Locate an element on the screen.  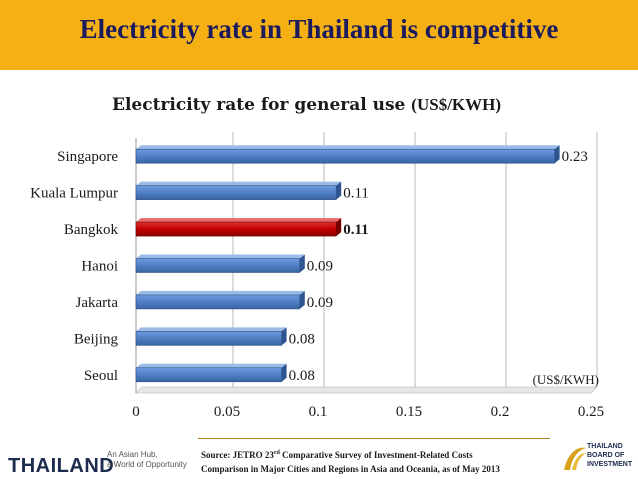
category-label: Kuala Lumpur is located at coordinates (74, 194).